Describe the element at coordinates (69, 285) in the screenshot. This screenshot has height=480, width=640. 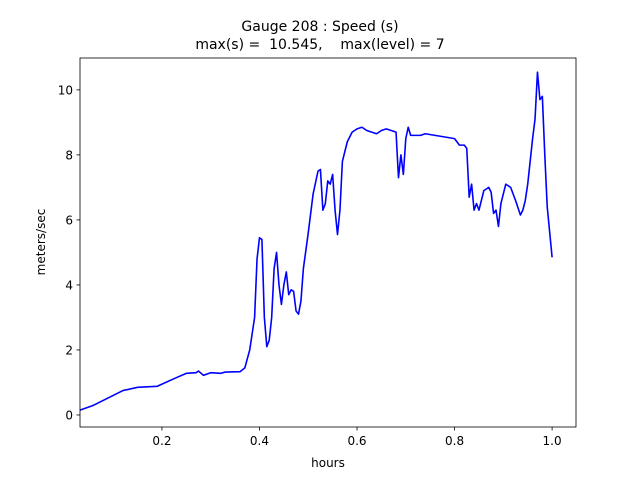
I see `y-tick-label: 4` at that location.